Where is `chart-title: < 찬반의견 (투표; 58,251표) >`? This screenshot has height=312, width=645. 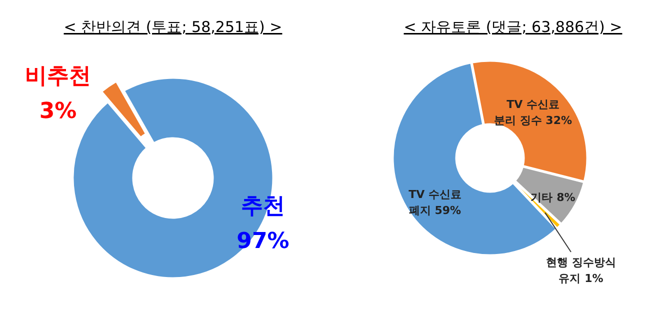 chart-title: < 찬반의견 (투표; 58,251표) > is located at coordinates (173, 27).